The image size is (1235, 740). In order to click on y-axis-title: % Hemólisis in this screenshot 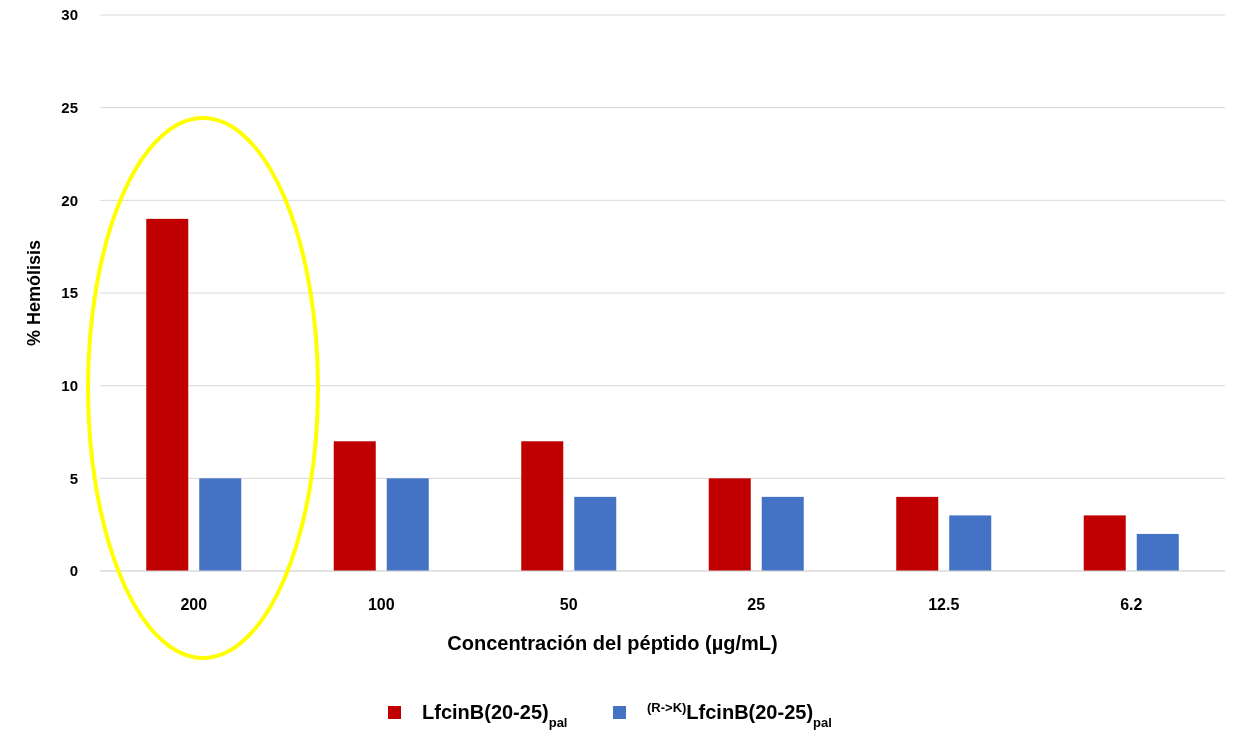, I will do `click(34, 293)`.